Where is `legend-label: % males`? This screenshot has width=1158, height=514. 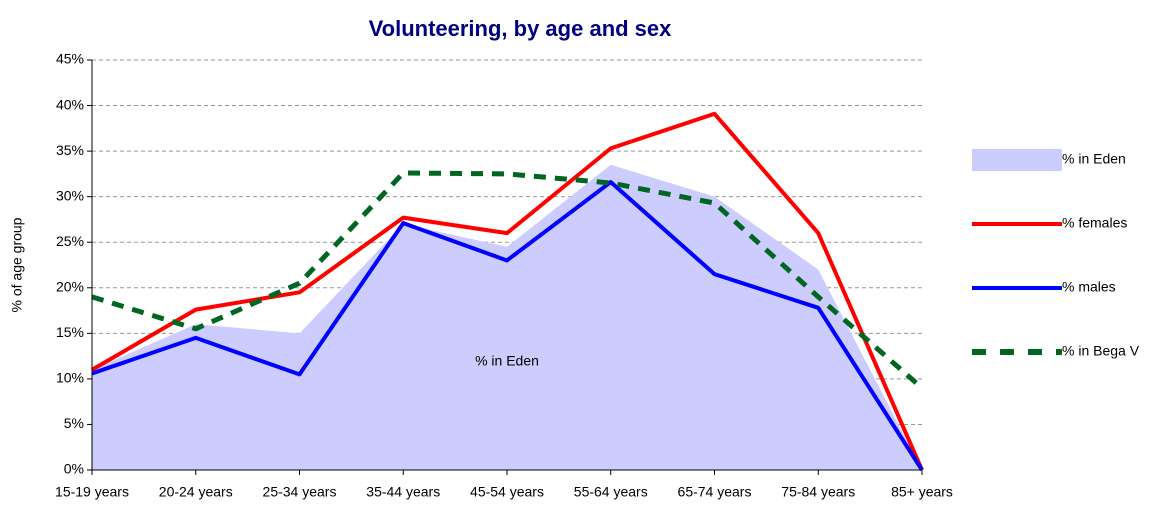 legend-label: % males is located at coordinates (1089, 287).